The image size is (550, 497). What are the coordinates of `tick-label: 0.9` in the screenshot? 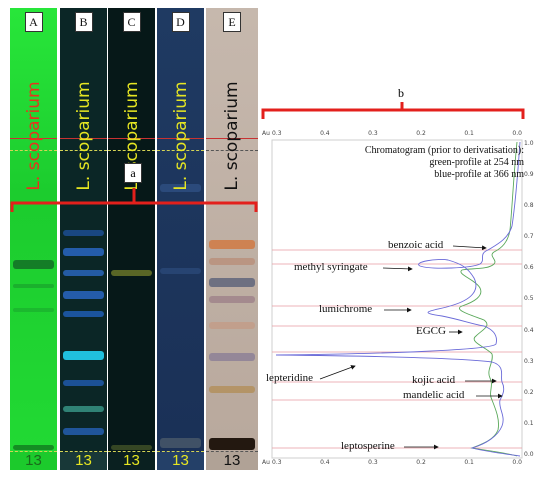 It's located at (529, 175).